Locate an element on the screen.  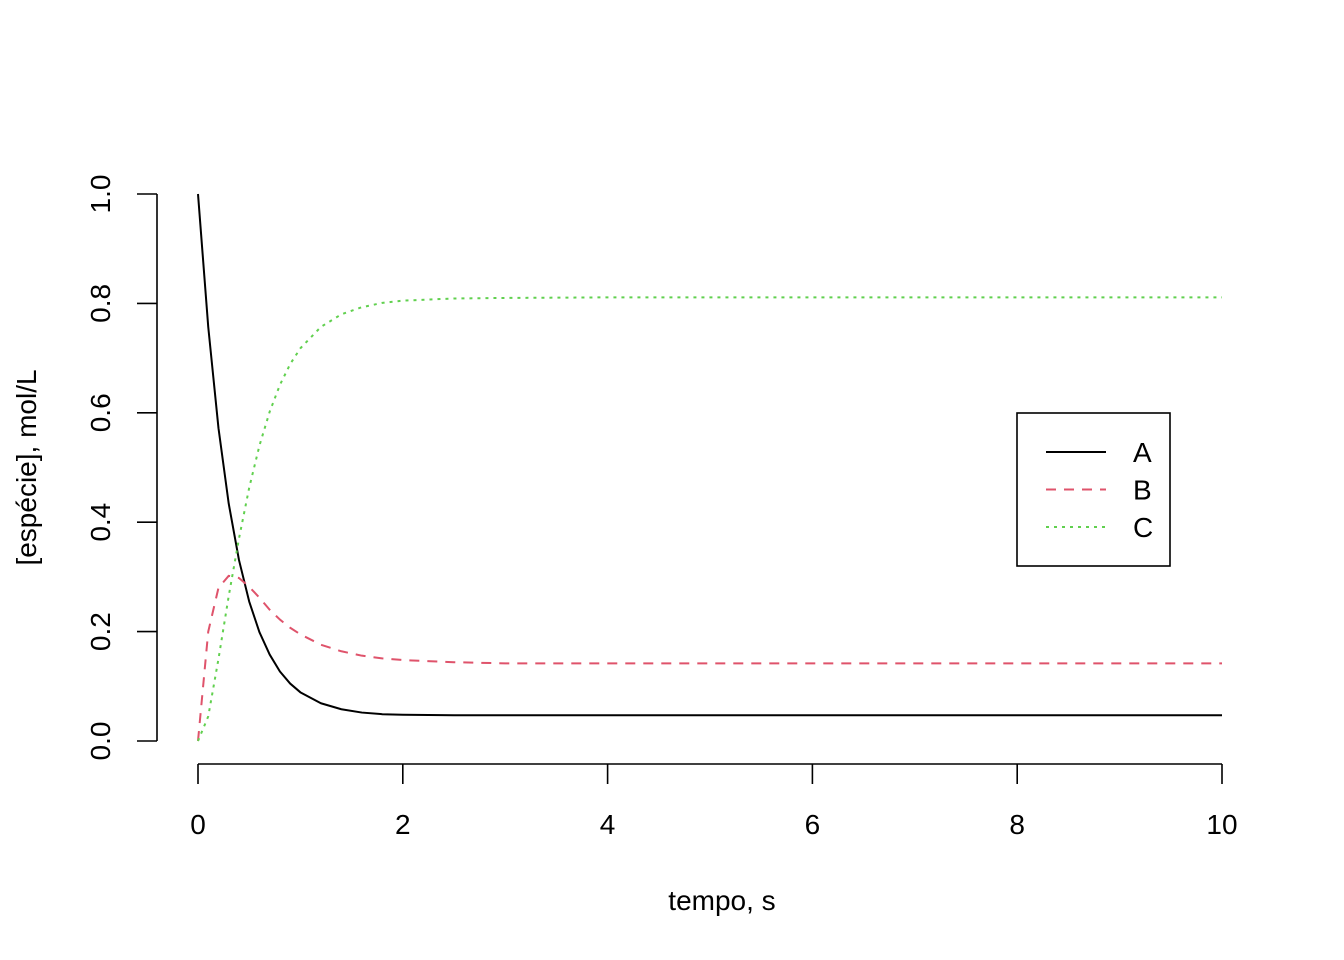
legend-box is located at coordinates (1093, 489).